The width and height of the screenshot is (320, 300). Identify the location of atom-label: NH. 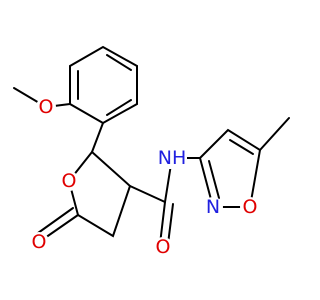
(172, 158).